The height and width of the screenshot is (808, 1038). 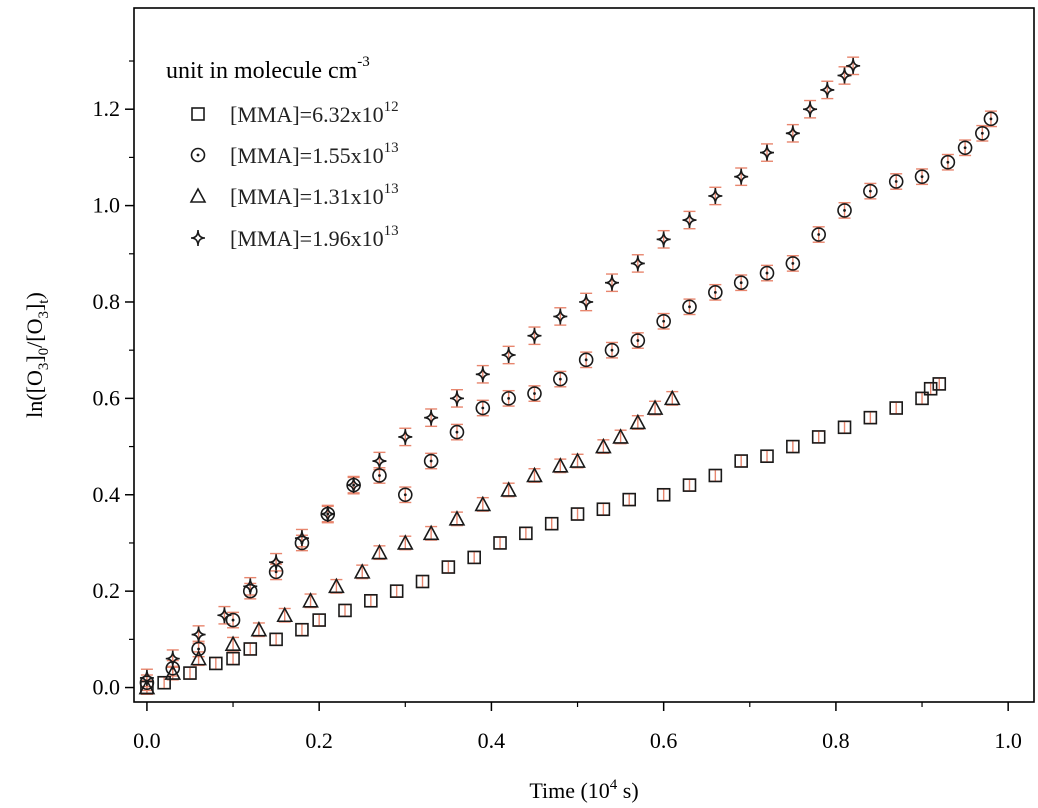 What do you see at coordinates (34, 394) in the screenshot?
I see `y-axis-title-p1: ln([O` at bounding box center [34, 394].